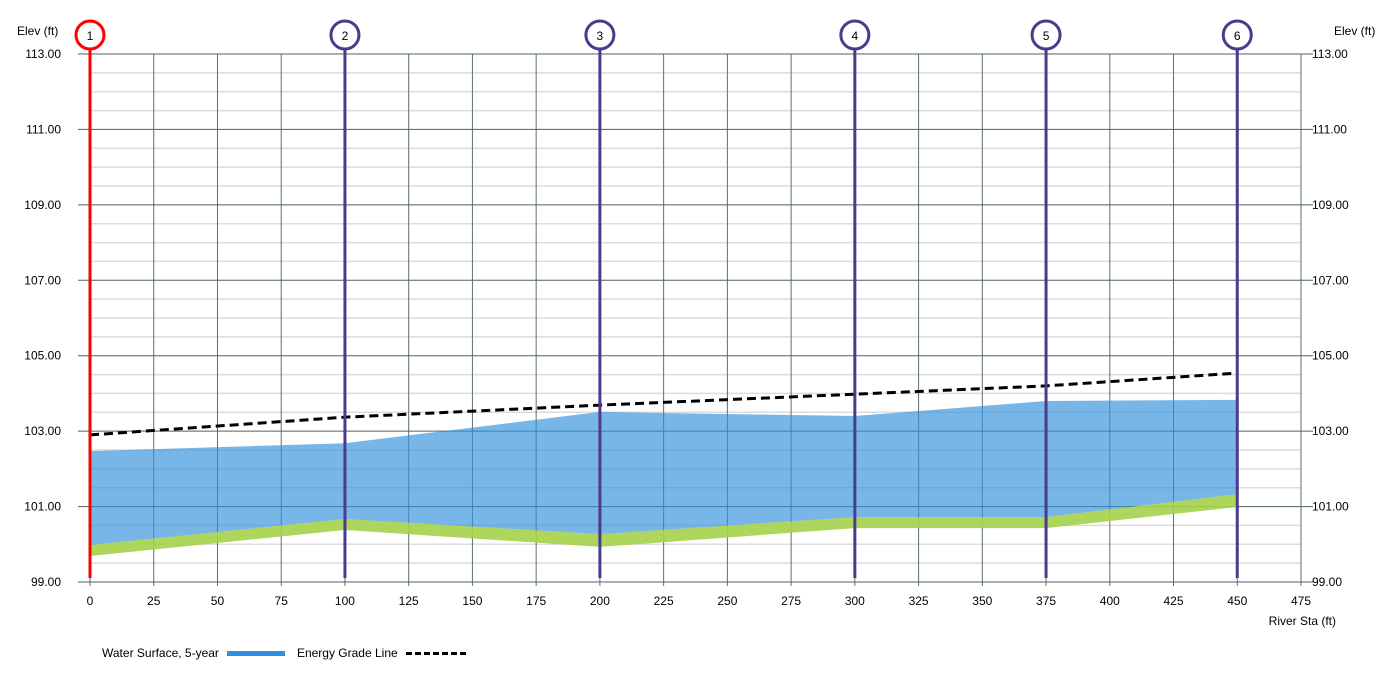 The width and height of the screenshot is (1386, 674). What do you see at coordinates (290, 653) in the screenshot?
I see `legend: Water Surface, 5-year Energy Grade Line` at bounding box center [290, 653].